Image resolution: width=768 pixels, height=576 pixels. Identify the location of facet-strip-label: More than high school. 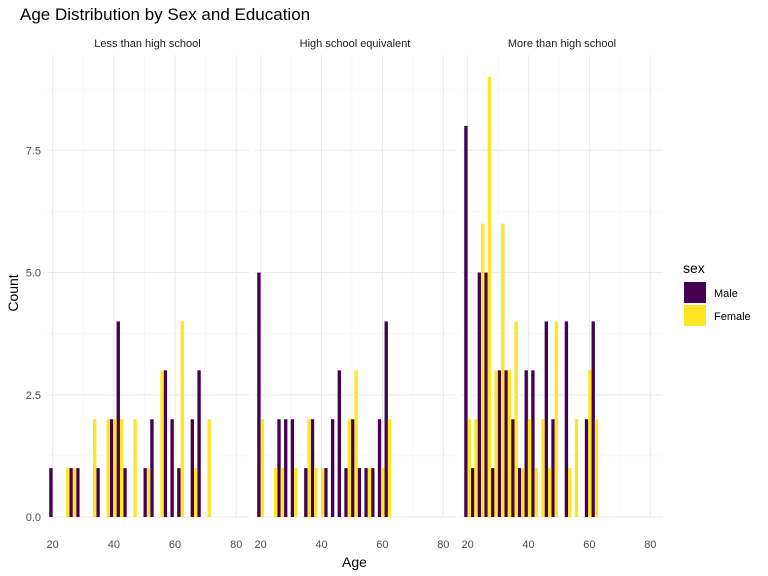
(562, 44).